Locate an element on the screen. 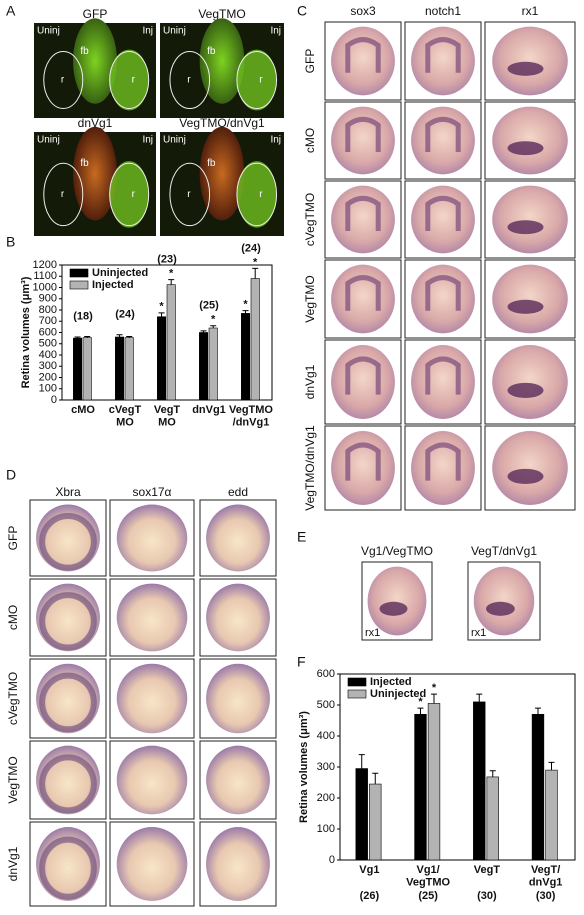 The image size is (584, 915). x-tick-label: Vg1 is located at coordinates (369, 870).